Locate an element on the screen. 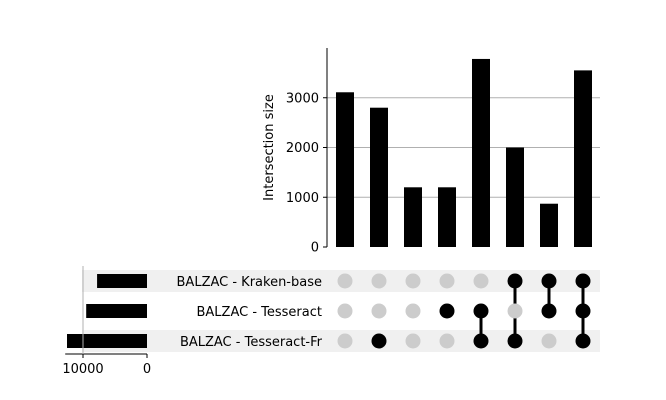  set-size-tick-label: 0 is located at coordinates (147, 369).